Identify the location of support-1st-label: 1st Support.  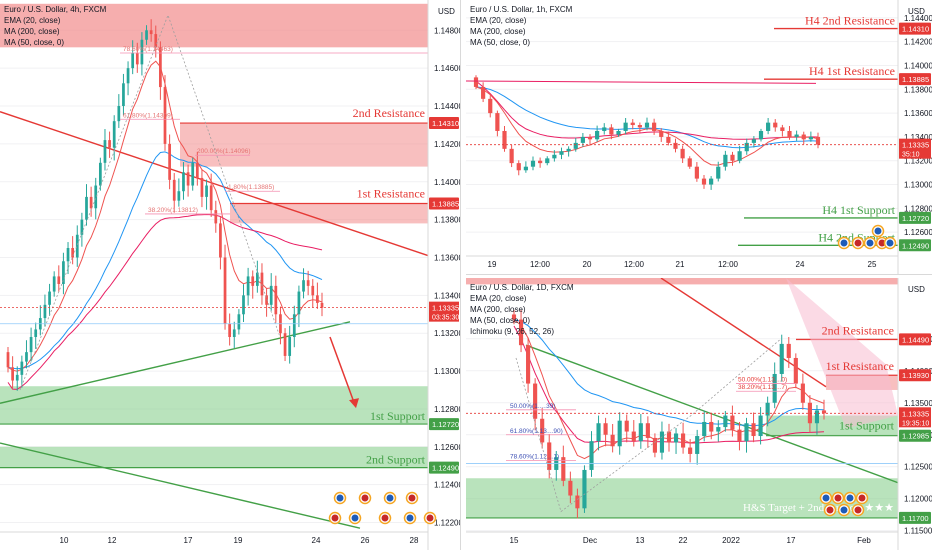
(867, 426).